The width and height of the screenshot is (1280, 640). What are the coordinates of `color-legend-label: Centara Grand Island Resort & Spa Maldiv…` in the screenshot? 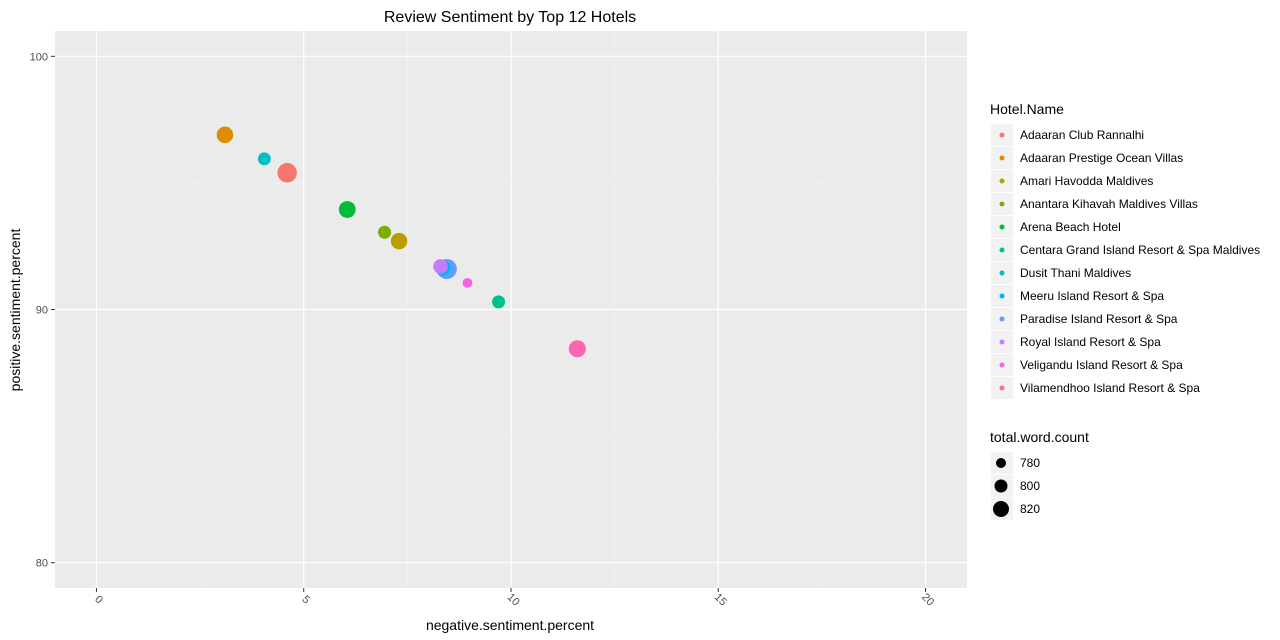 It's located at (1140, 250).